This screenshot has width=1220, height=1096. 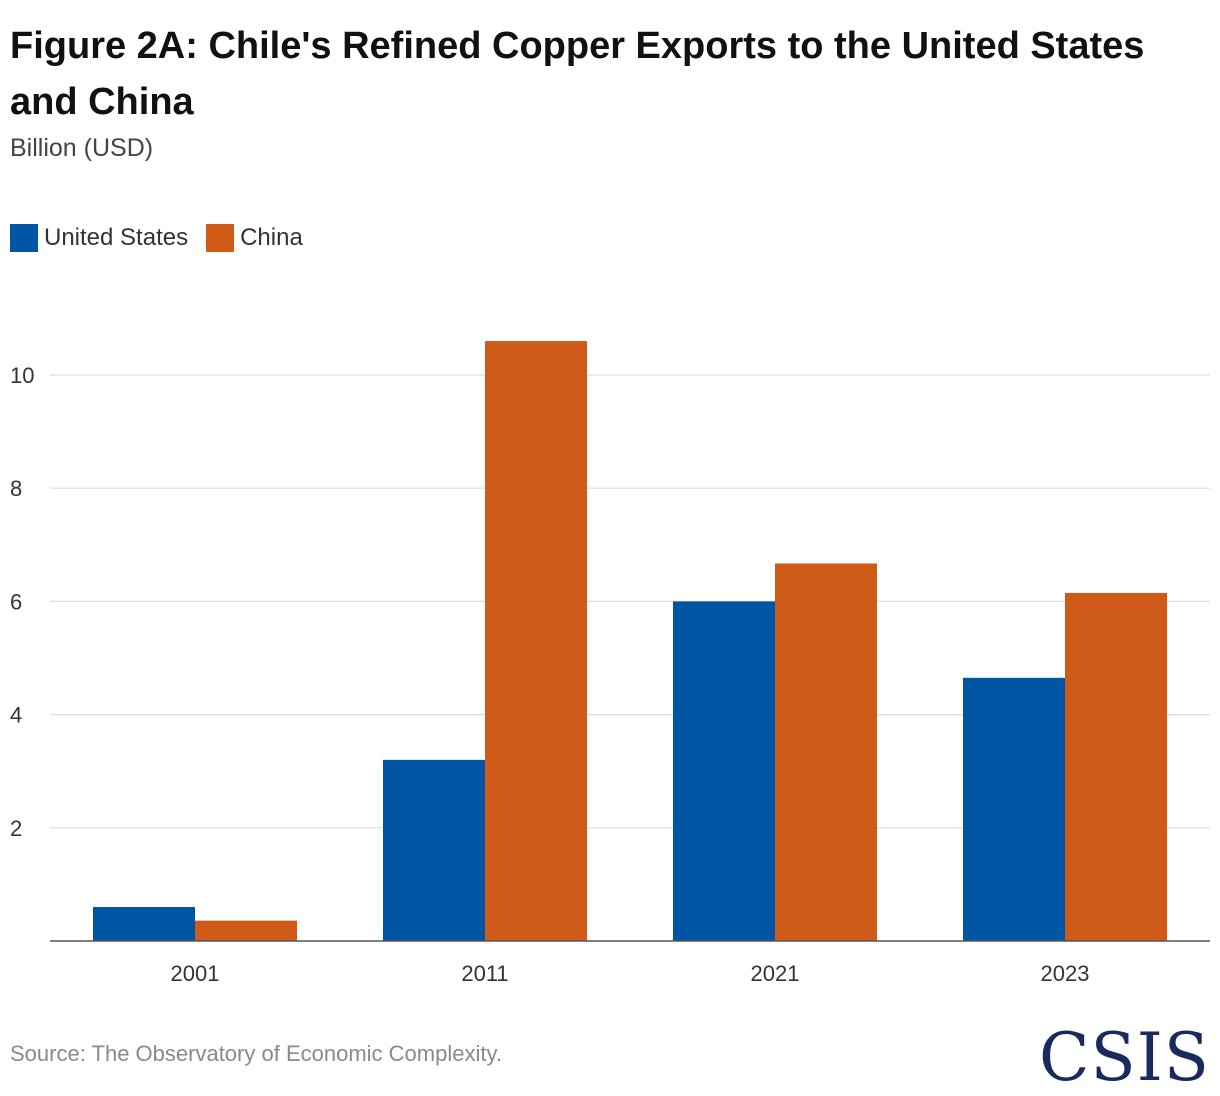 I want to click on legend-swatch-china, so click(x=220, y=238).